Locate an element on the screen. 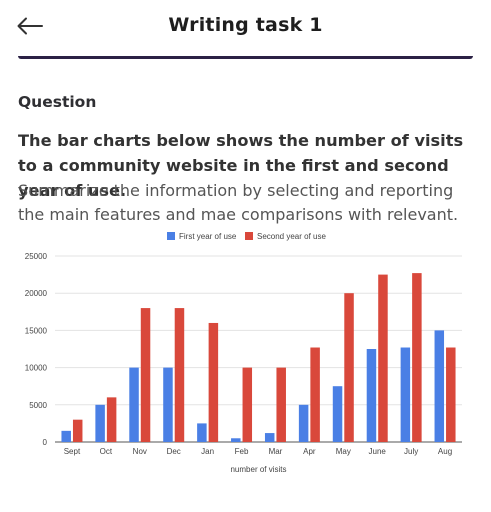 The image size is (491, 512). header: Writing task 1 is located at coordinates (245, 29).